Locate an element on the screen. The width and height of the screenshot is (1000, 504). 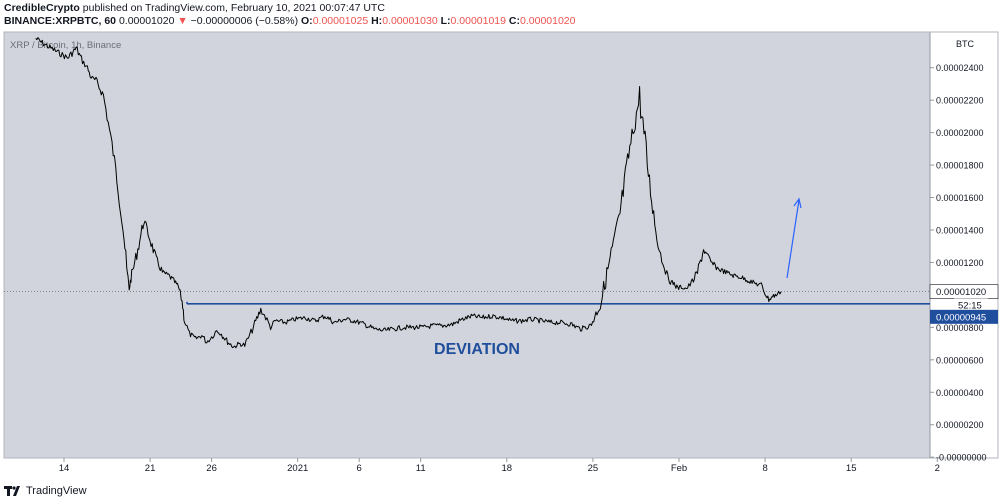
low-label: L: is located at coordinates (445, 21).